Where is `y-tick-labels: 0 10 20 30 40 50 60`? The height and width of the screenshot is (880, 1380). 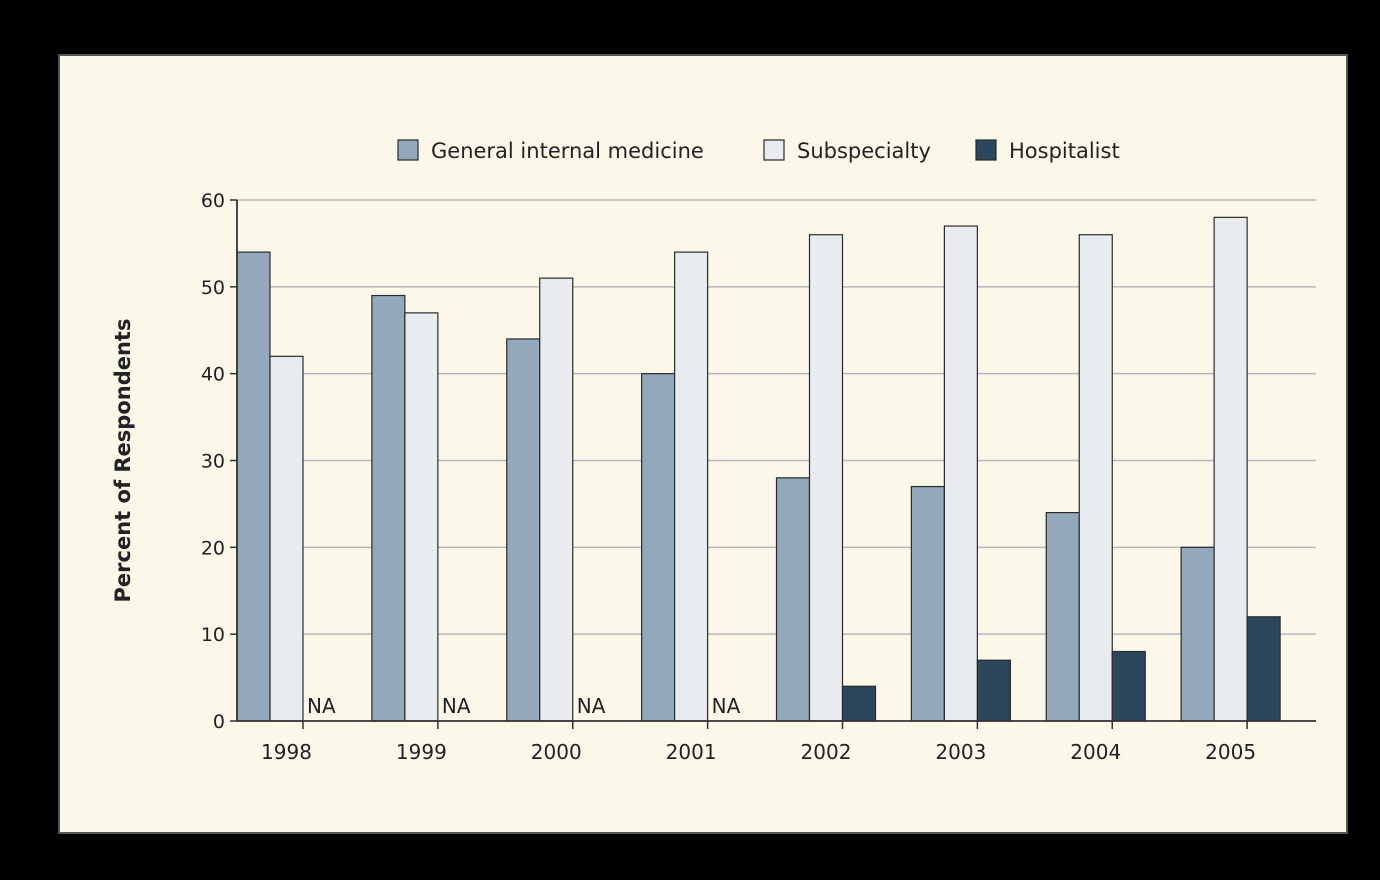
y-tick-labels: 0 10 20 30 40 50 60 is located at coordinates (213, 461).